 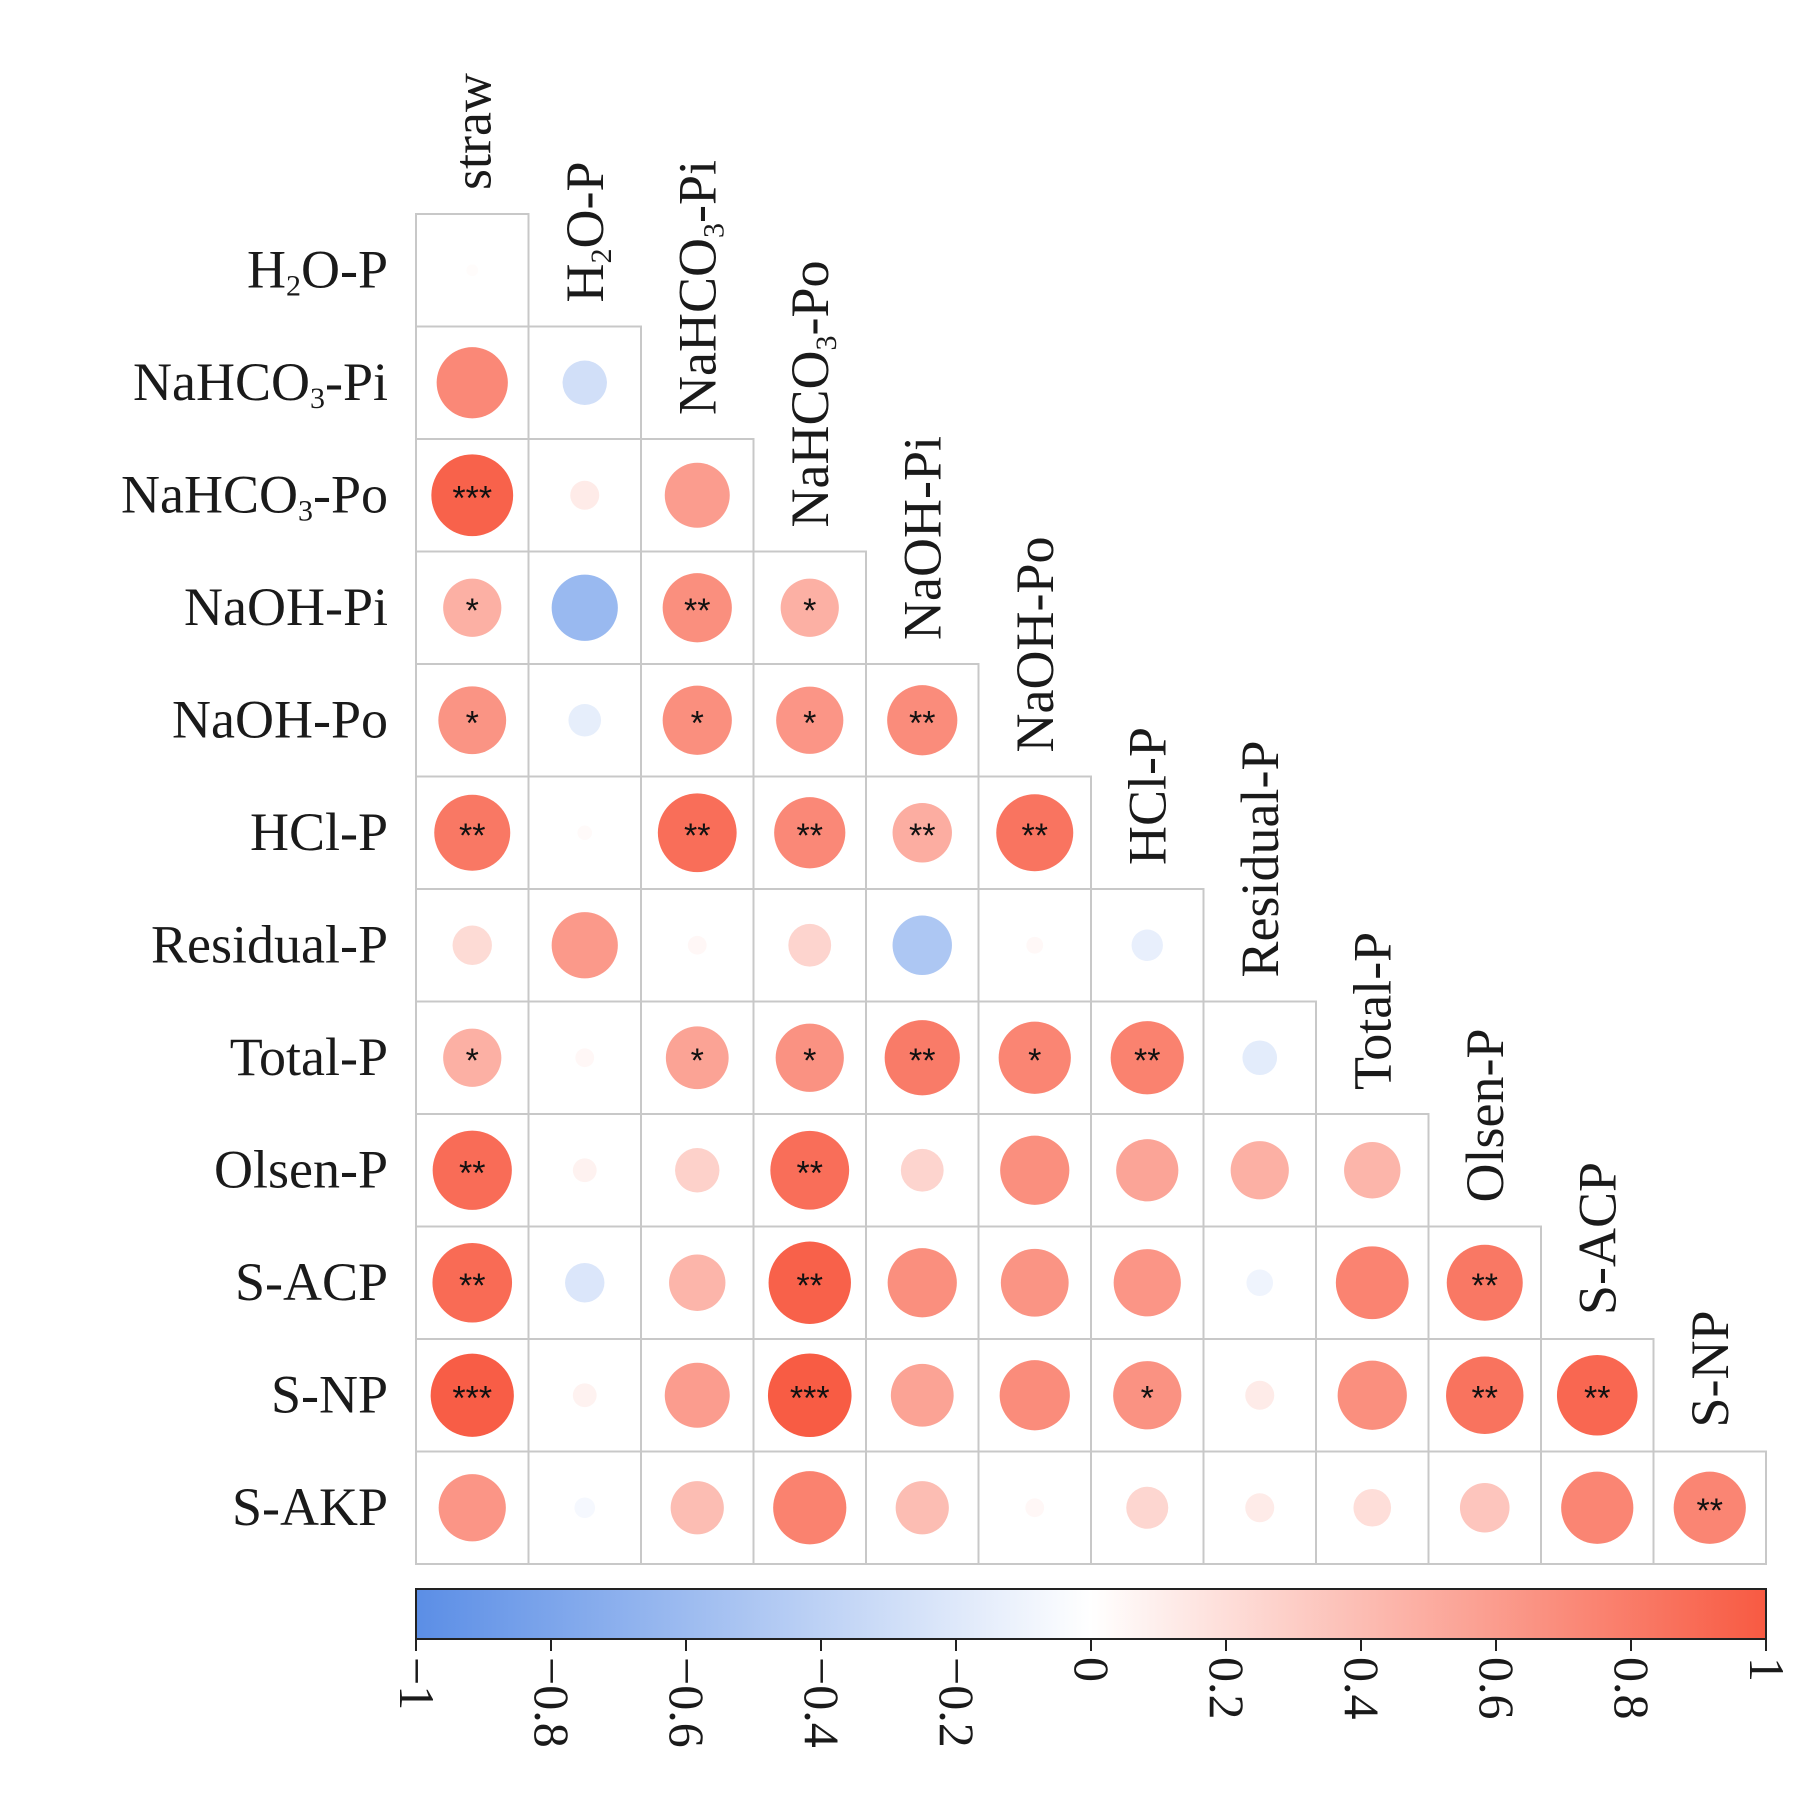 What do you see at coordinates (1497, 1688) in the screenshot?
I see `colorbar-tick-label: 0.6` at bounding box center [1497, 1688].